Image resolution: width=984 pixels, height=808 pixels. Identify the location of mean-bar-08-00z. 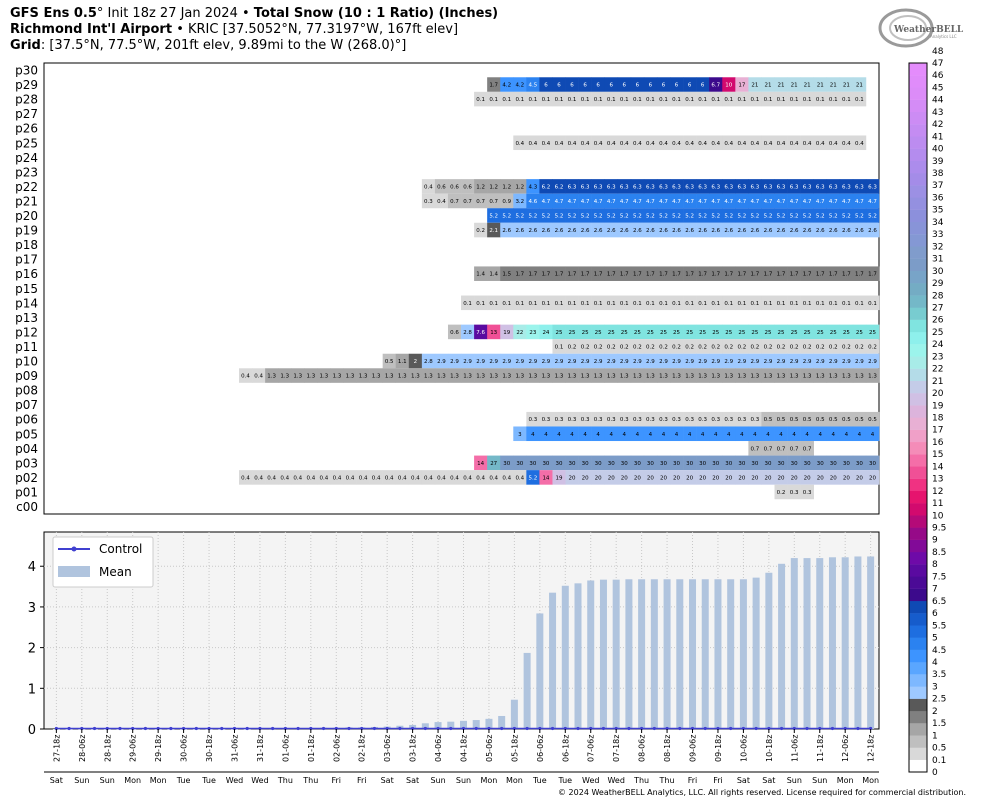
(629, 654).